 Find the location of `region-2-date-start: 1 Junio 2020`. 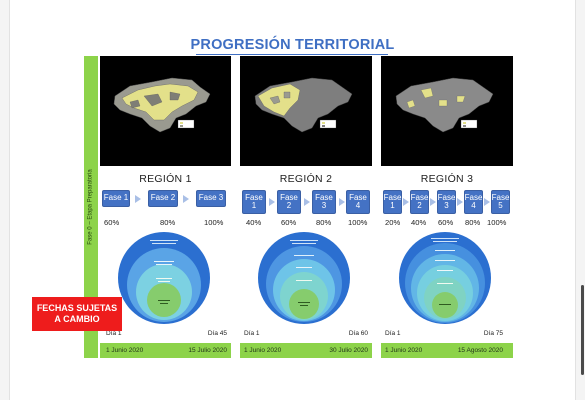

region-2-date-start: 1 Junio 2020 is located at coordinates (263, 350).